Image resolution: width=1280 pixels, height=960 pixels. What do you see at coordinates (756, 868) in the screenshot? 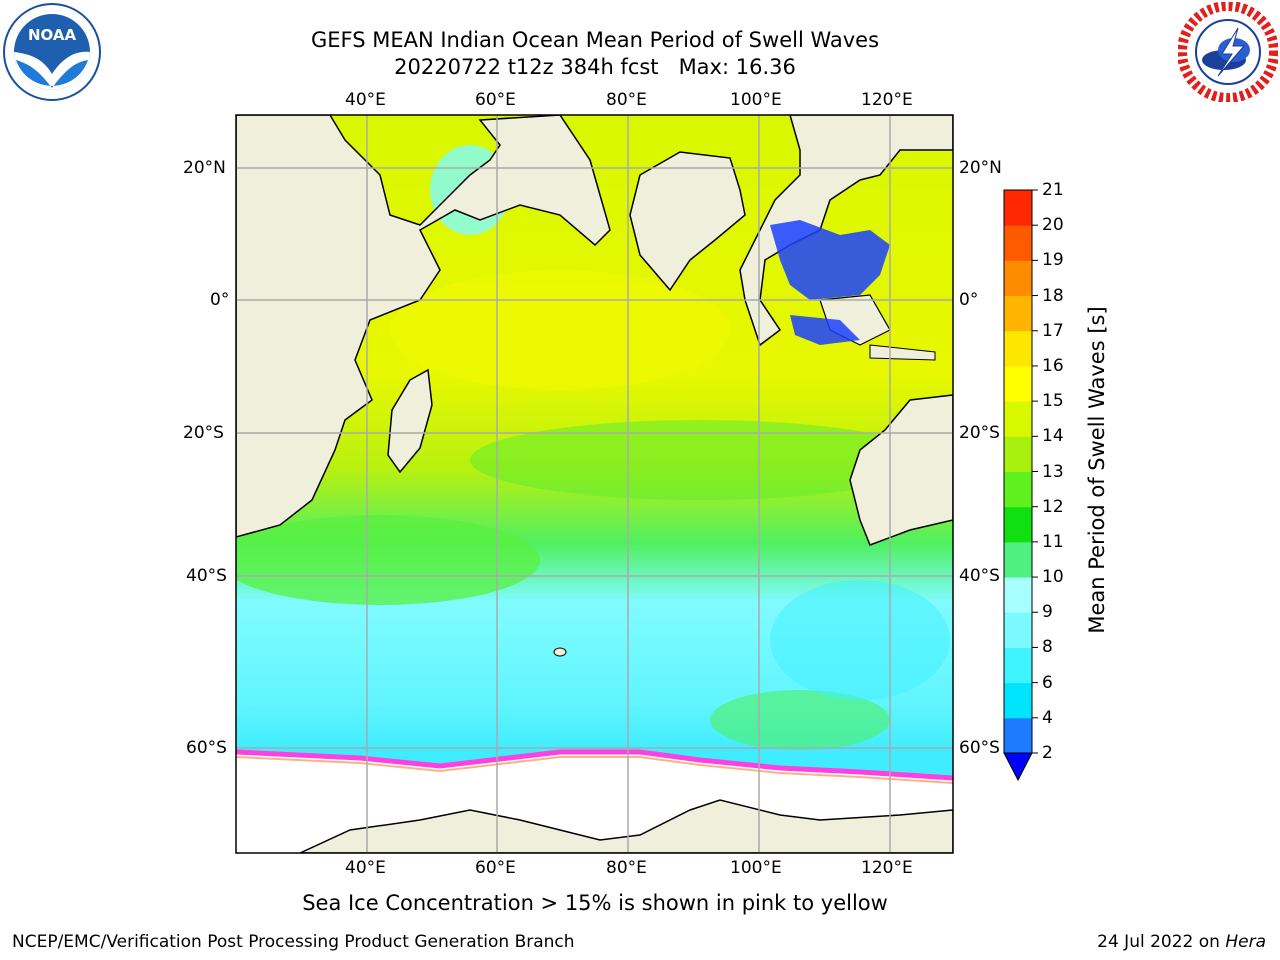
I see `lon-label-bottom-100e: 100°E` at bounding box center [756, 868].